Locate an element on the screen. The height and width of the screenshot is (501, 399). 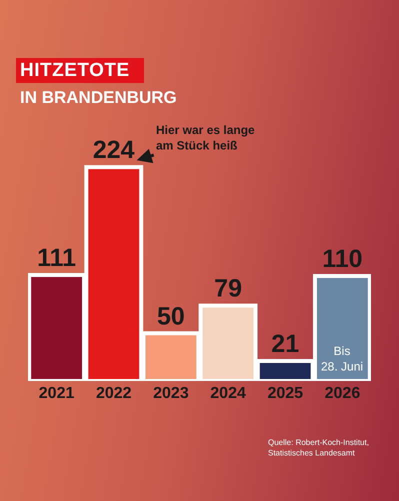
annotation: Hier war es lange am Stück heiß is located at coordinates (206, 138).